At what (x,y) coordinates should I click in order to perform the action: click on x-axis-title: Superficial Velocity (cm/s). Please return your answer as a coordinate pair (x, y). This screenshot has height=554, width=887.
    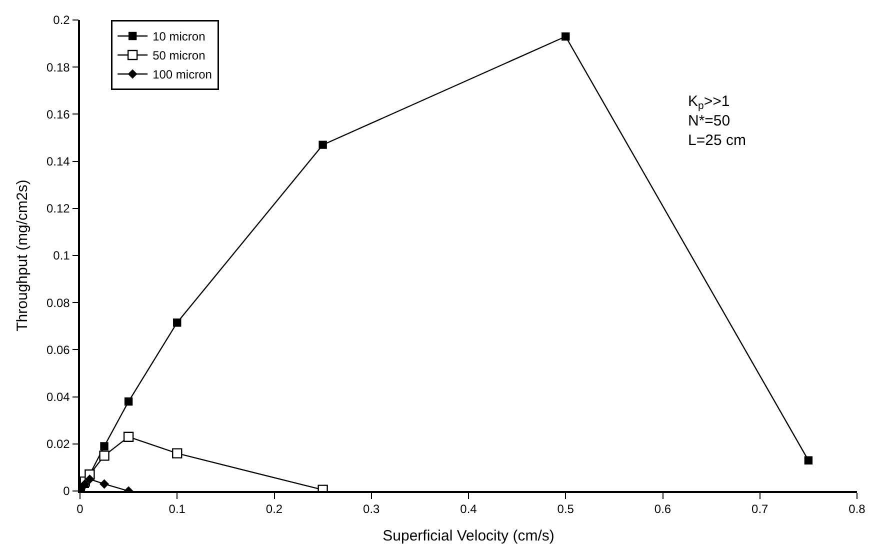
    Looking at the image, I should click on (468, 536).